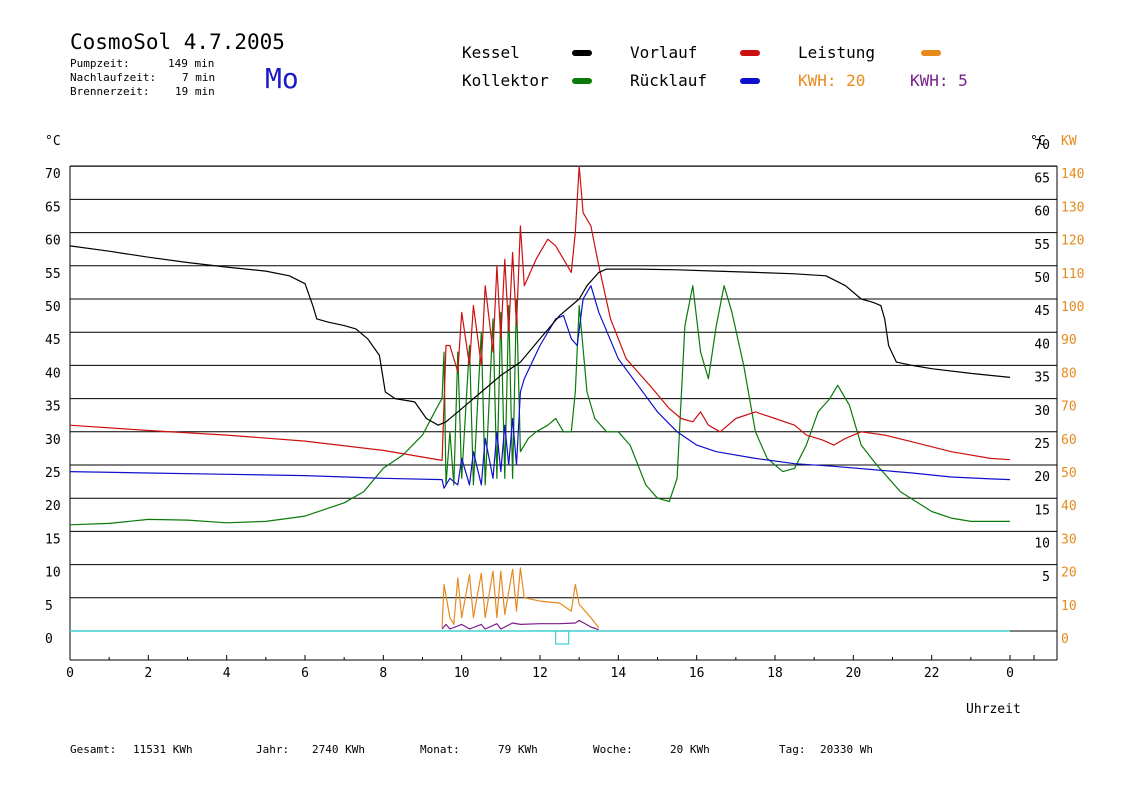 Image resolution: width=1148 pixels, height=812 pixels. I want to click on stat-brennerzeit-label: Brennerzeit:, so click(110, 91).